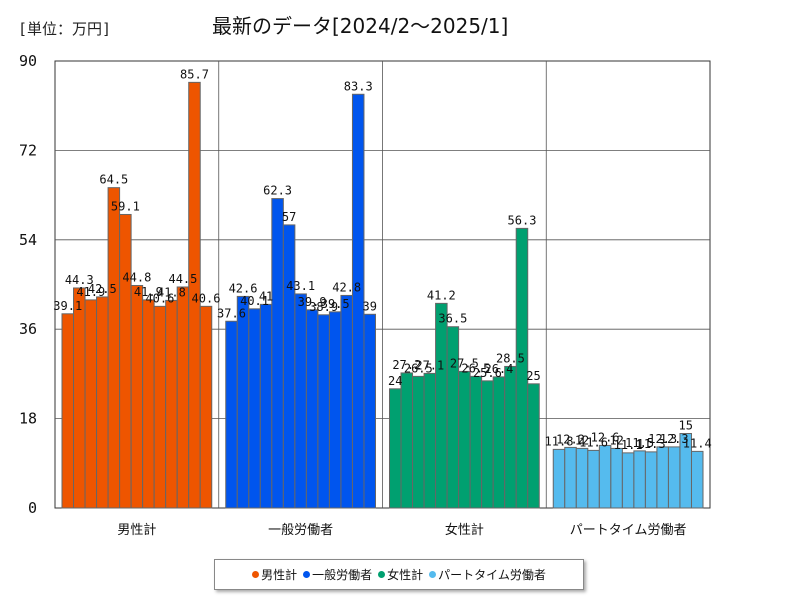 This screenshot has width=800, height=600. What do you see at coordinates (533, 376) in the screenshot?
I see `data-label: 25` at bounding box center [533, 376].